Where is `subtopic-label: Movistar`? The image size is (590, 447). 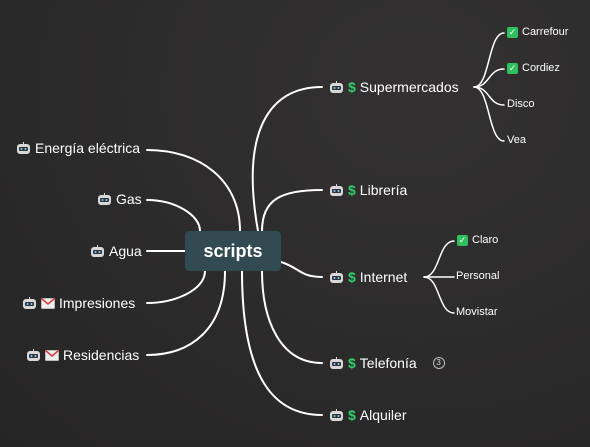
subtopic-label: Movistar is located at coordinates (477, 312).